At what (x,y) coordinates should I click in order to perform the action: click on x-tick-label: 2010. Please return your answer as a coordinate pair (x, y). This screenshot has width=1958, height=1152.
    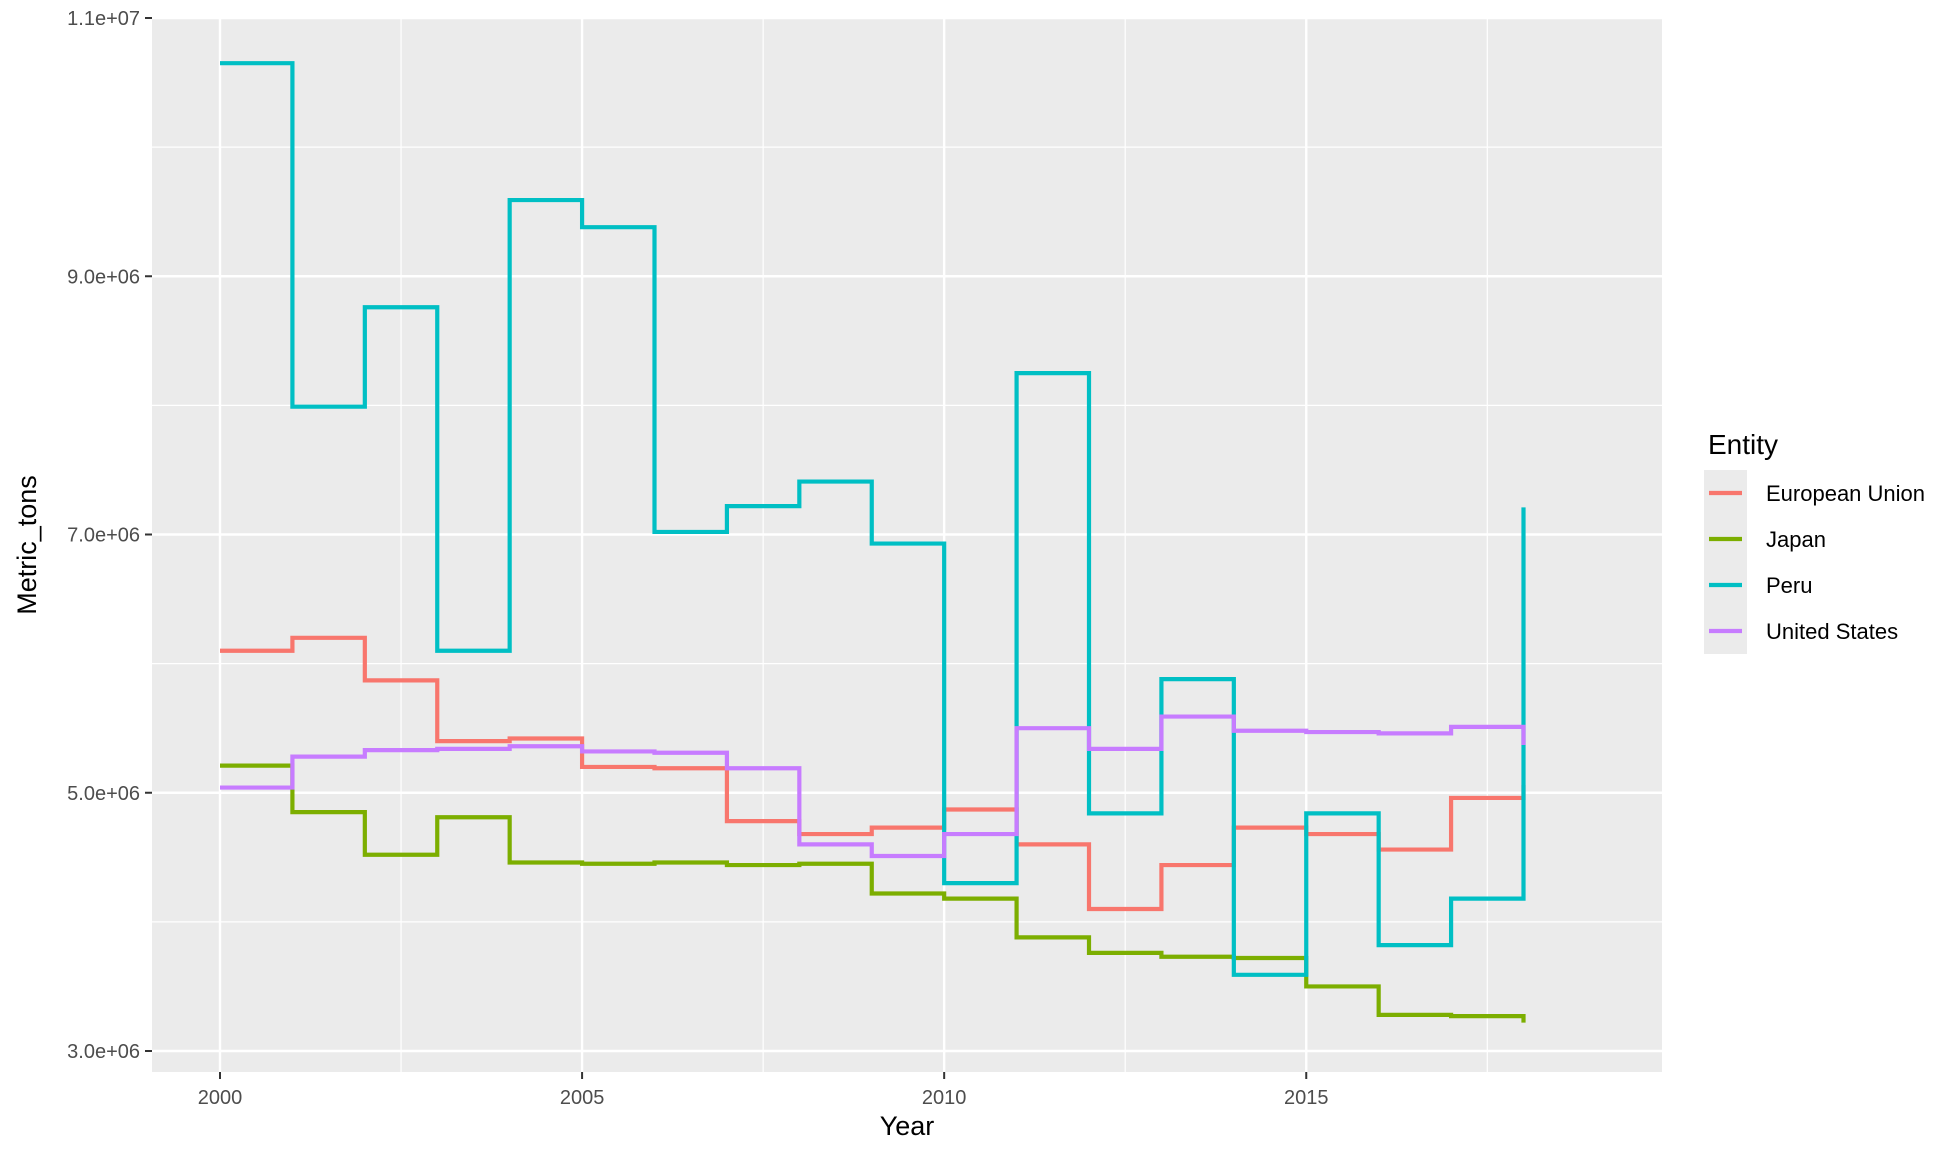
    Looking at the image, I should click on (944, 1098).